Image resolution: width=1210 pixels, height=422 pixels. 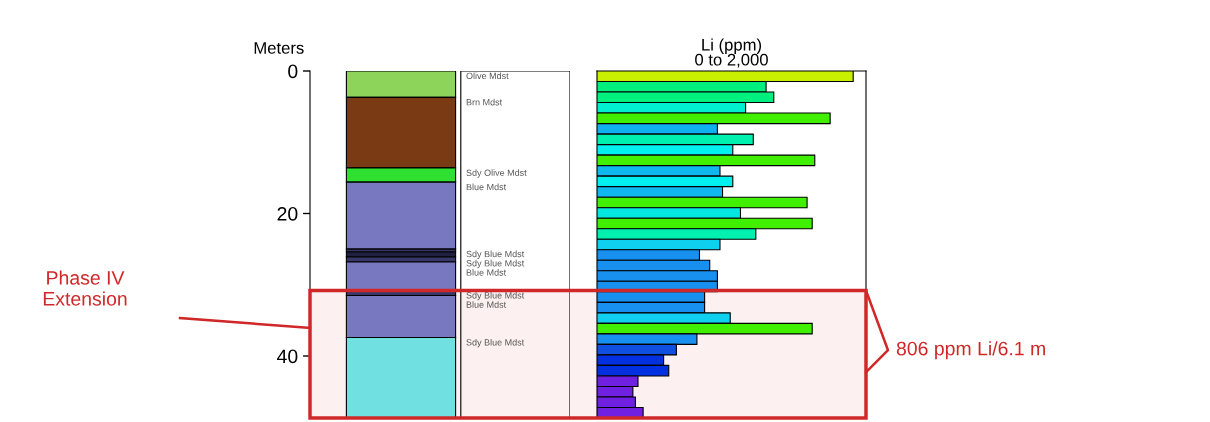 I want to click on series-label: Olive Mdst, so click(x=487, y=76).